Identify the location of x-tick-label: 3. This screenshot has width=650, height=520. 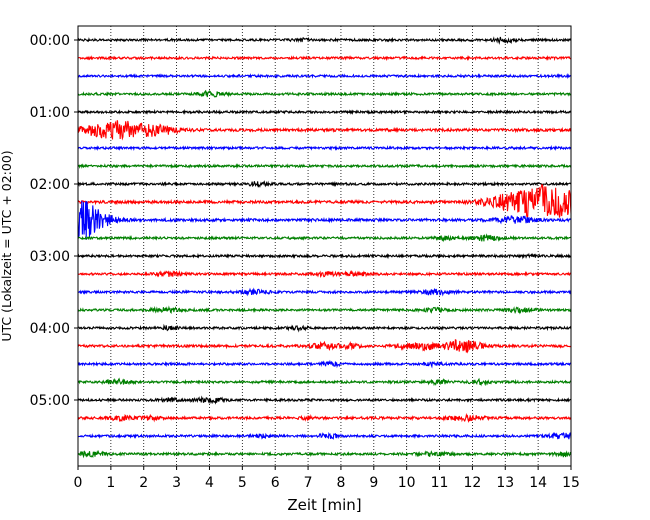
(176, 483).